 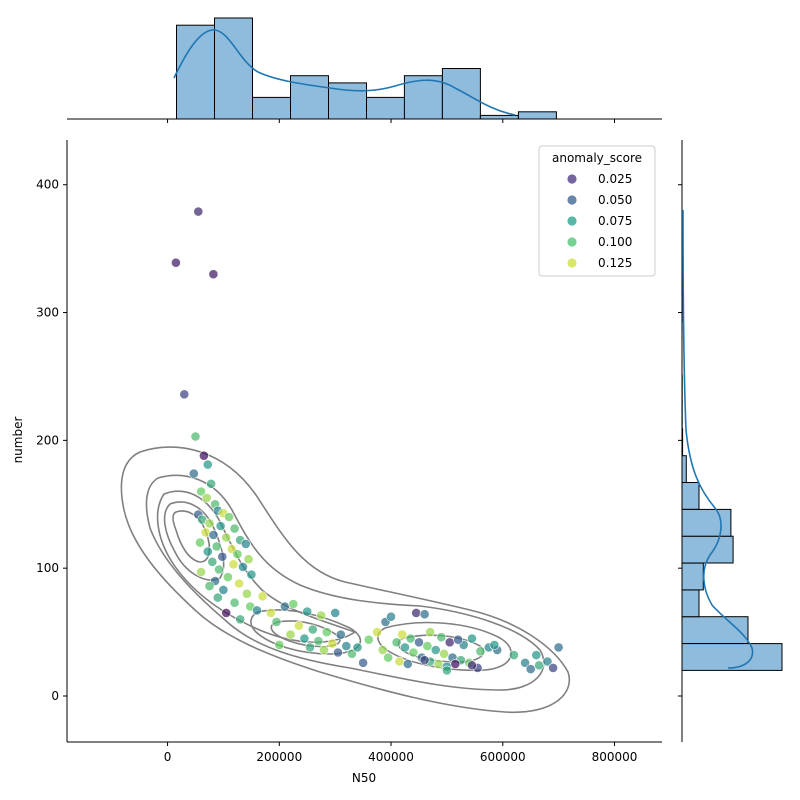 What do you see at coordinates (279, 757) in the screenshot?
I see `x-tick-label: 200000` at bounding box center [279, 757].